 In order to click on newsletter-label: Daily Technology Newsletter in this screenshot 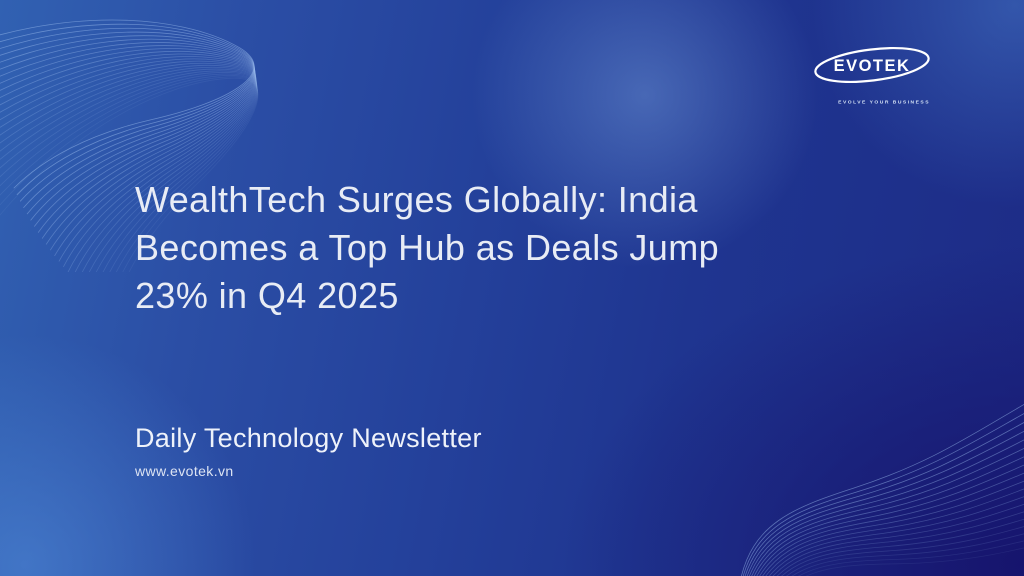, I will do `click(308, 438)`.